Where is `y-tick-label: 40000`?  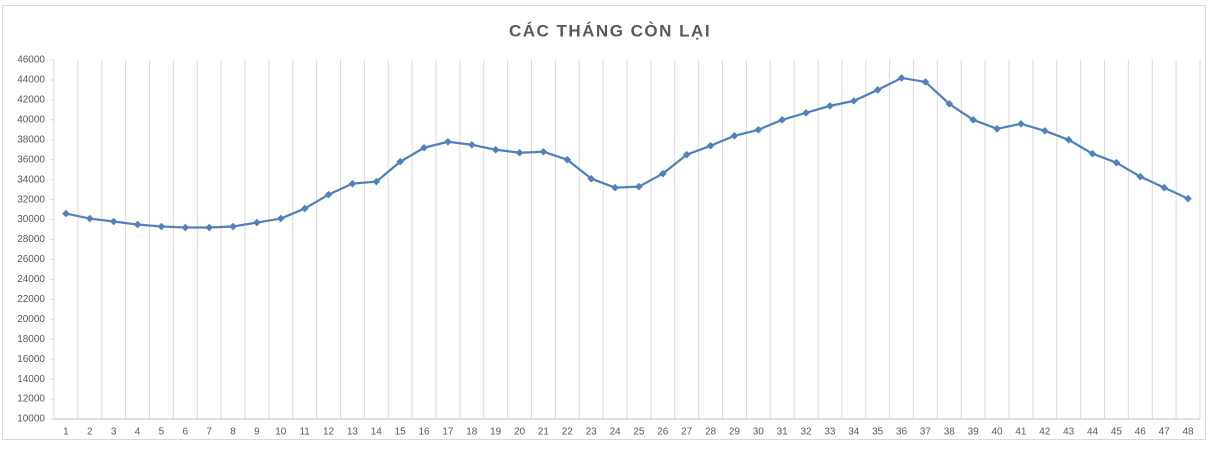
y-tick-label: 40000 is located at coordinates (31, 119).